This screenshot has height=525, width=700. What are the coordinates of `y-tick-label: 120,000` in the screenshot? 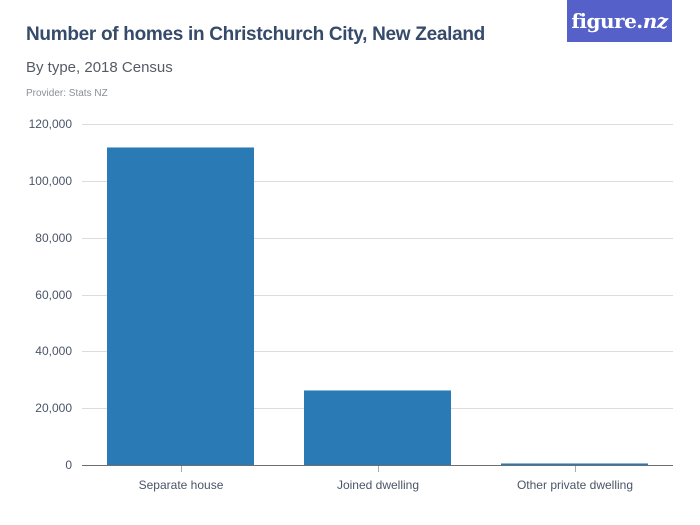 It's located at (50, 124).